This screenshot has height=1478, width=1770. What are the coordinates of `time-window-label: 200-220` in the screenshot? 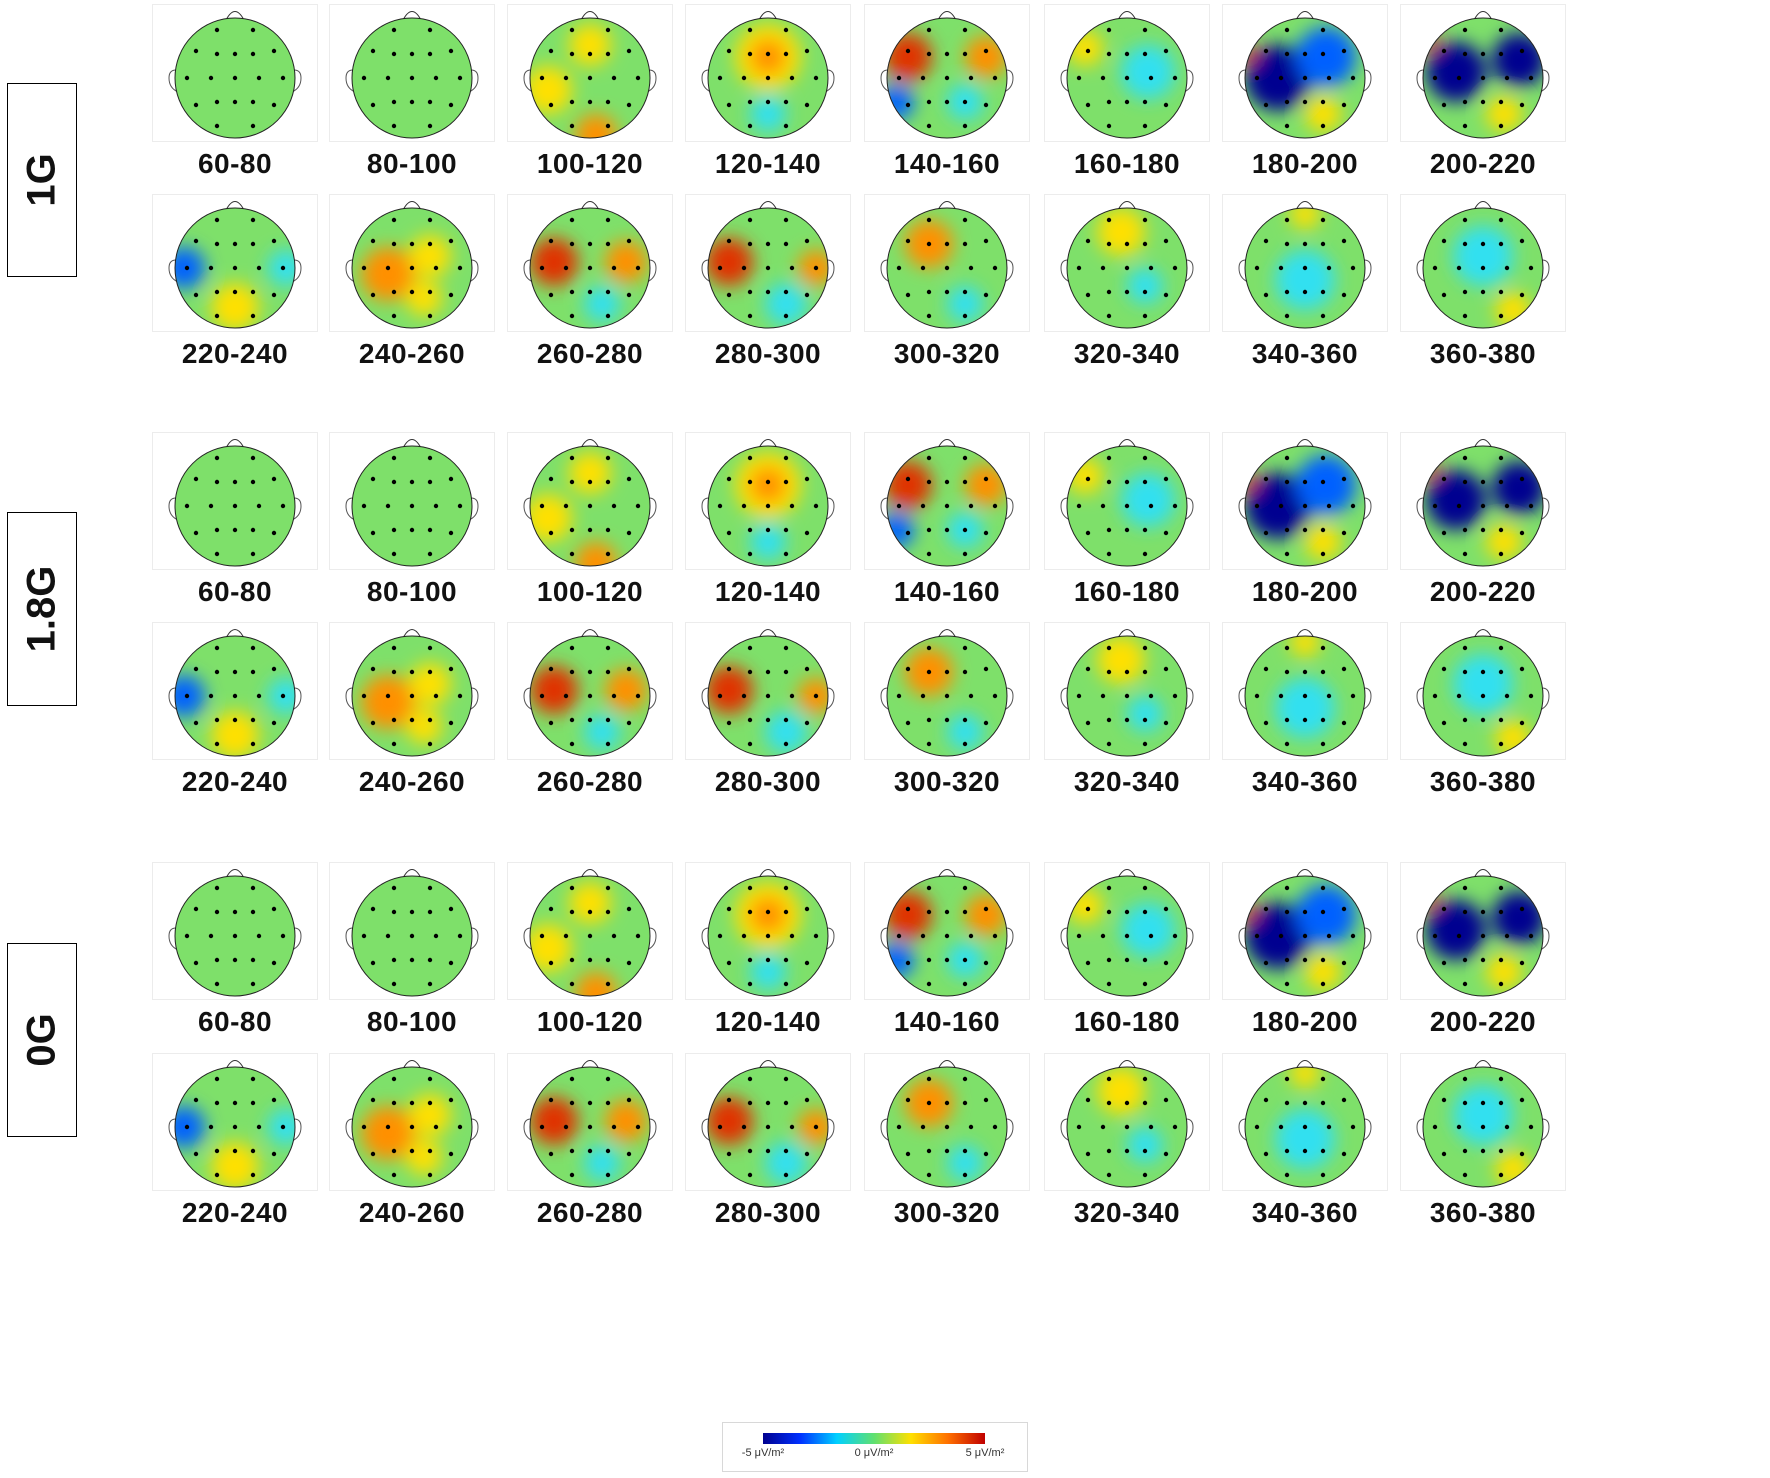 It's located at (1483, 163).